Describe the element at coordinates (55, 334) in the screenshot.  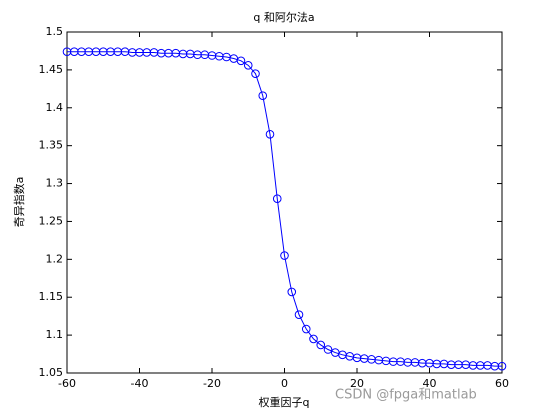
I see `y-tick-label: 1.1` at that location.